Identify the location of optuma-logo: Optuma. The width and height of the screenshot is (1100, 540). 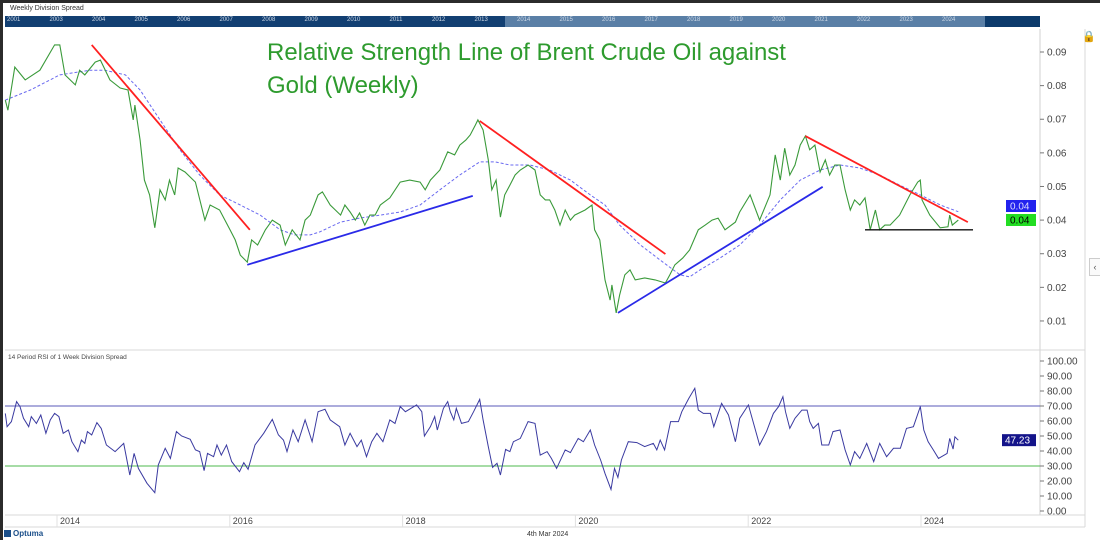
(23, 533).